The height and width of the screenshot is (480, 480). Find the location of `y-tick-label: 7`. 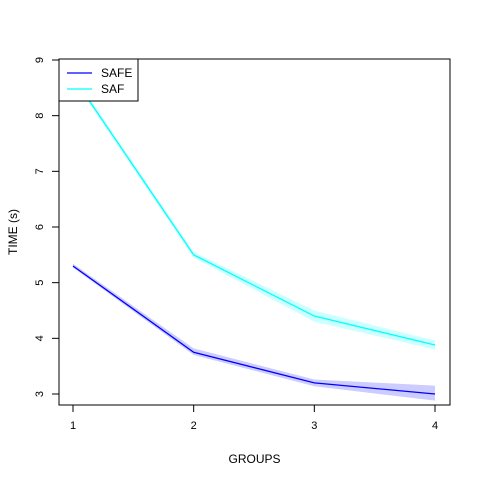

y-tick-label: 7 is located at coordinates (40, 171).